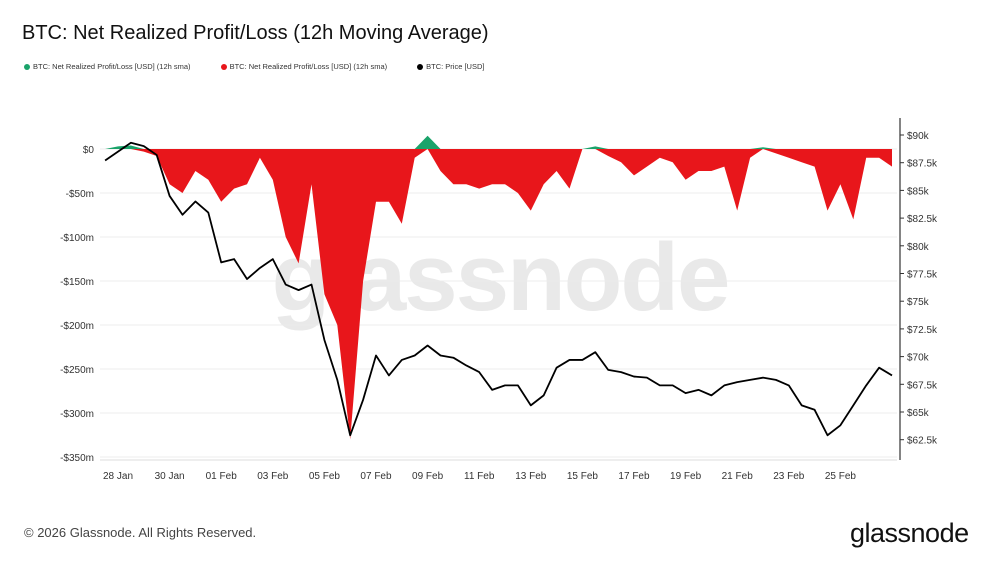 The image size is (1000, 563). I want to click on right-tick-label: $65k, so click(918, 413).